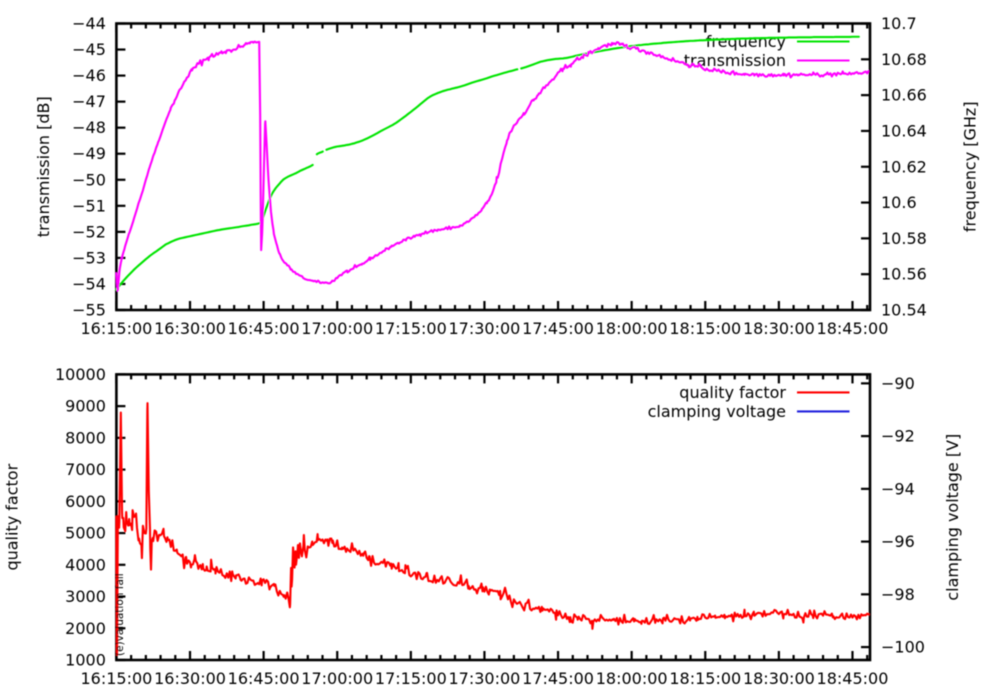 The image size is (1000, 700). Describe the element at coordinates (899, 202) in the screenshot. I see `y-right-tick-label: 10.6` at that location.